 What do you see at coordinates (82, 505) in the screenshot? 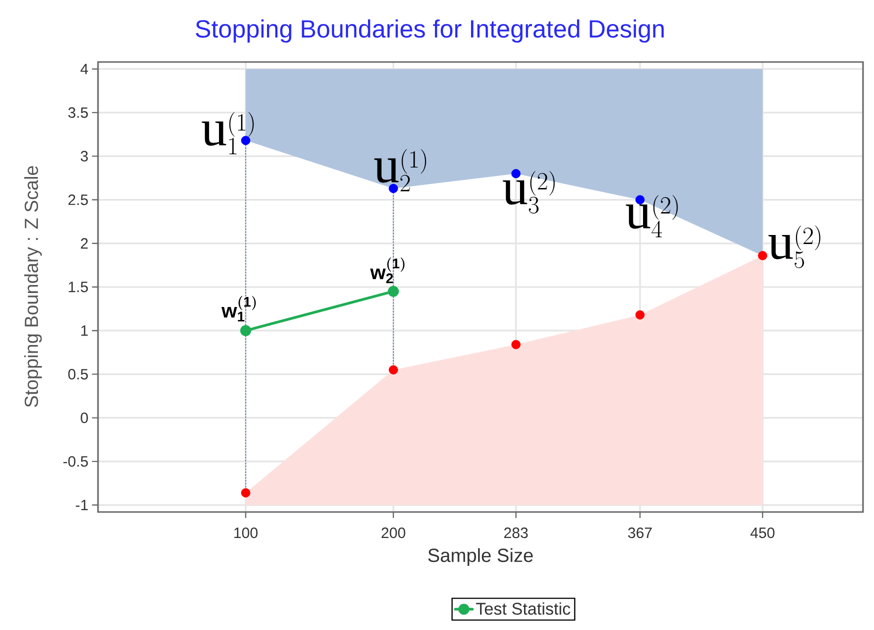
I see `y-tick-label: -1` at bounding box center [82, 505].